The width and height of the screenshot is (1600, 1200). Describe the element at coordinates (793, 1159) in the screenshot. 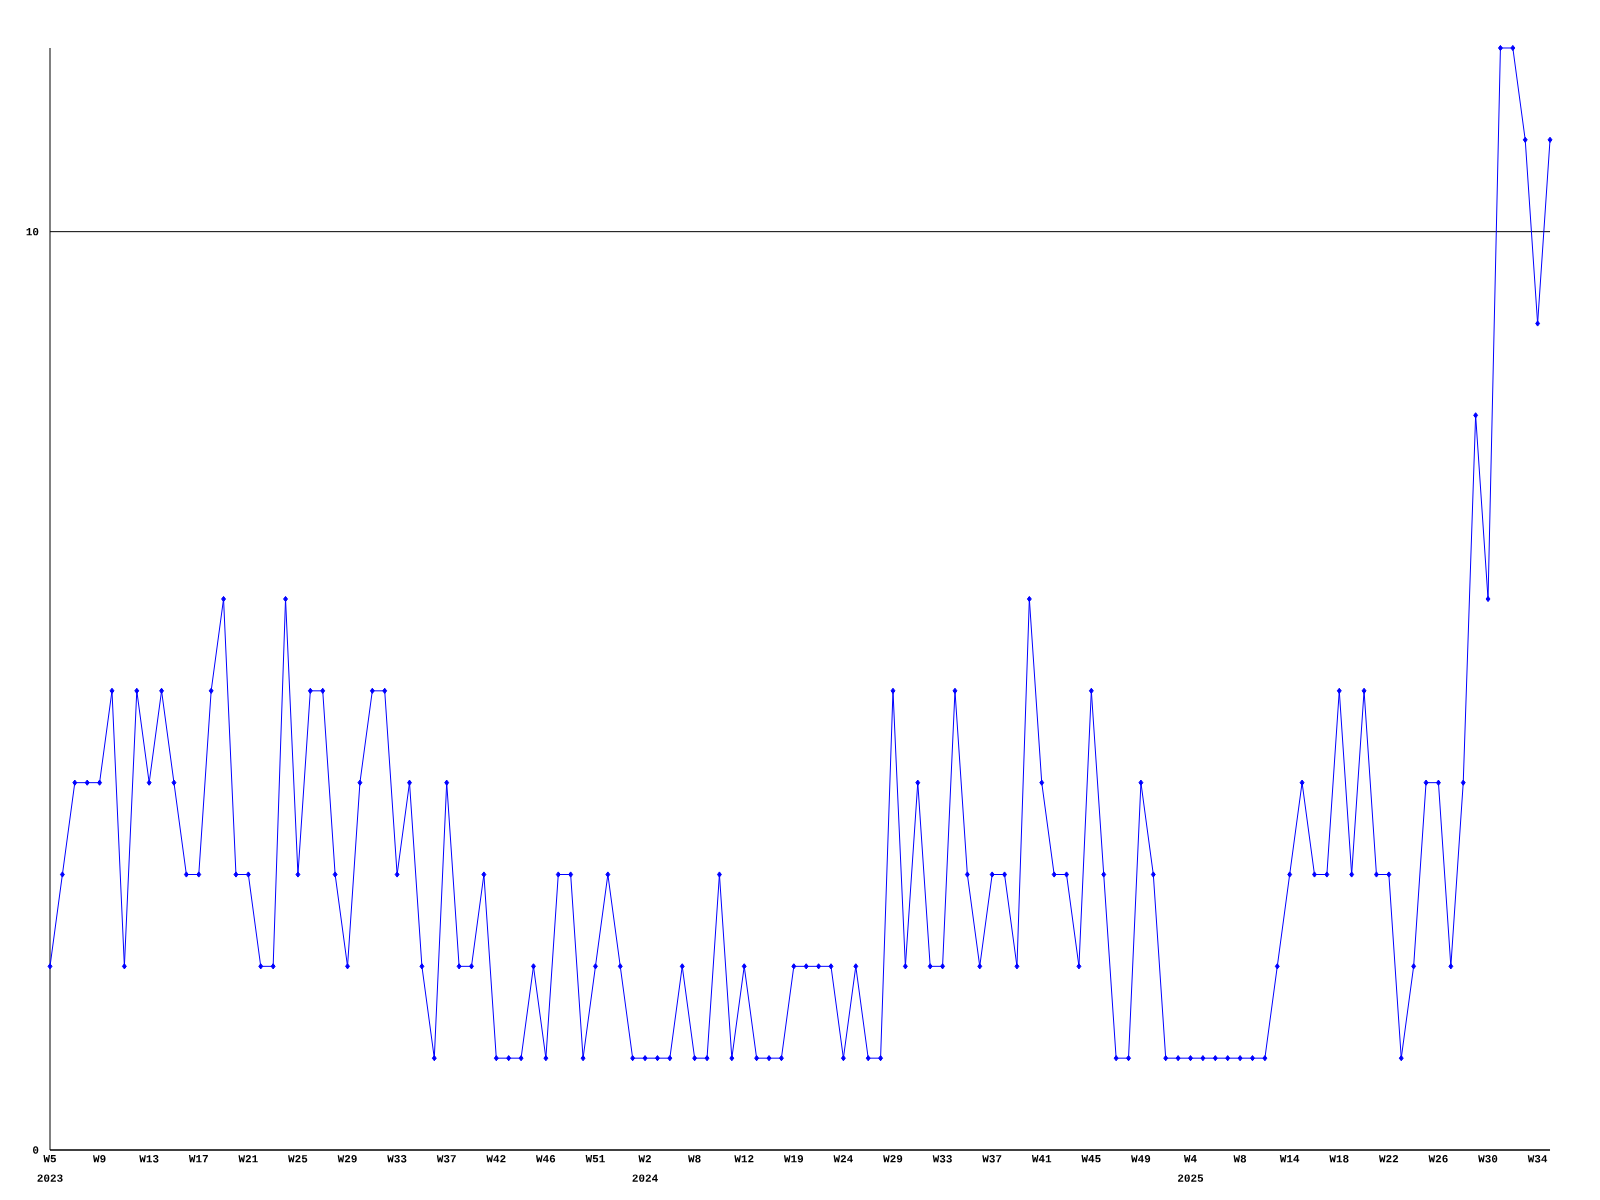

I see `x-tick-label: W19` at that location.